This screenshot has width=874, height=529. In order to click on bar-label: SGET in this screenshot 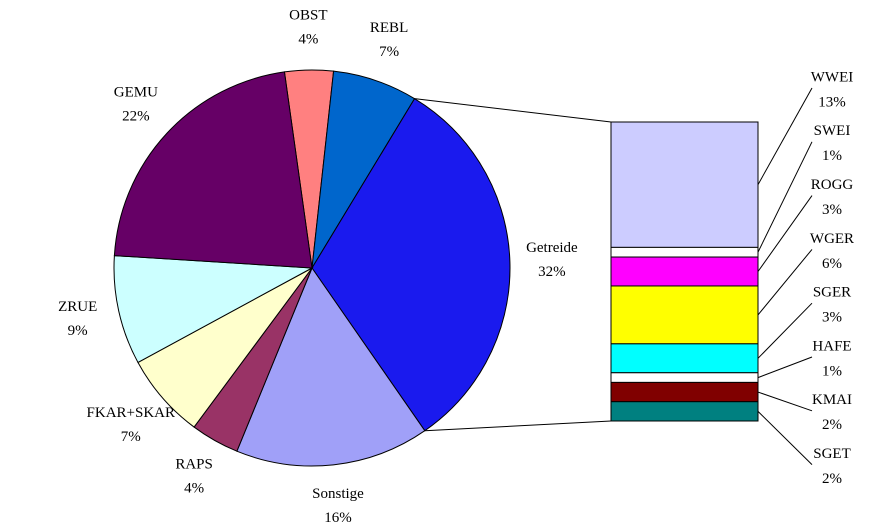, I will do `click(832, 454)`.